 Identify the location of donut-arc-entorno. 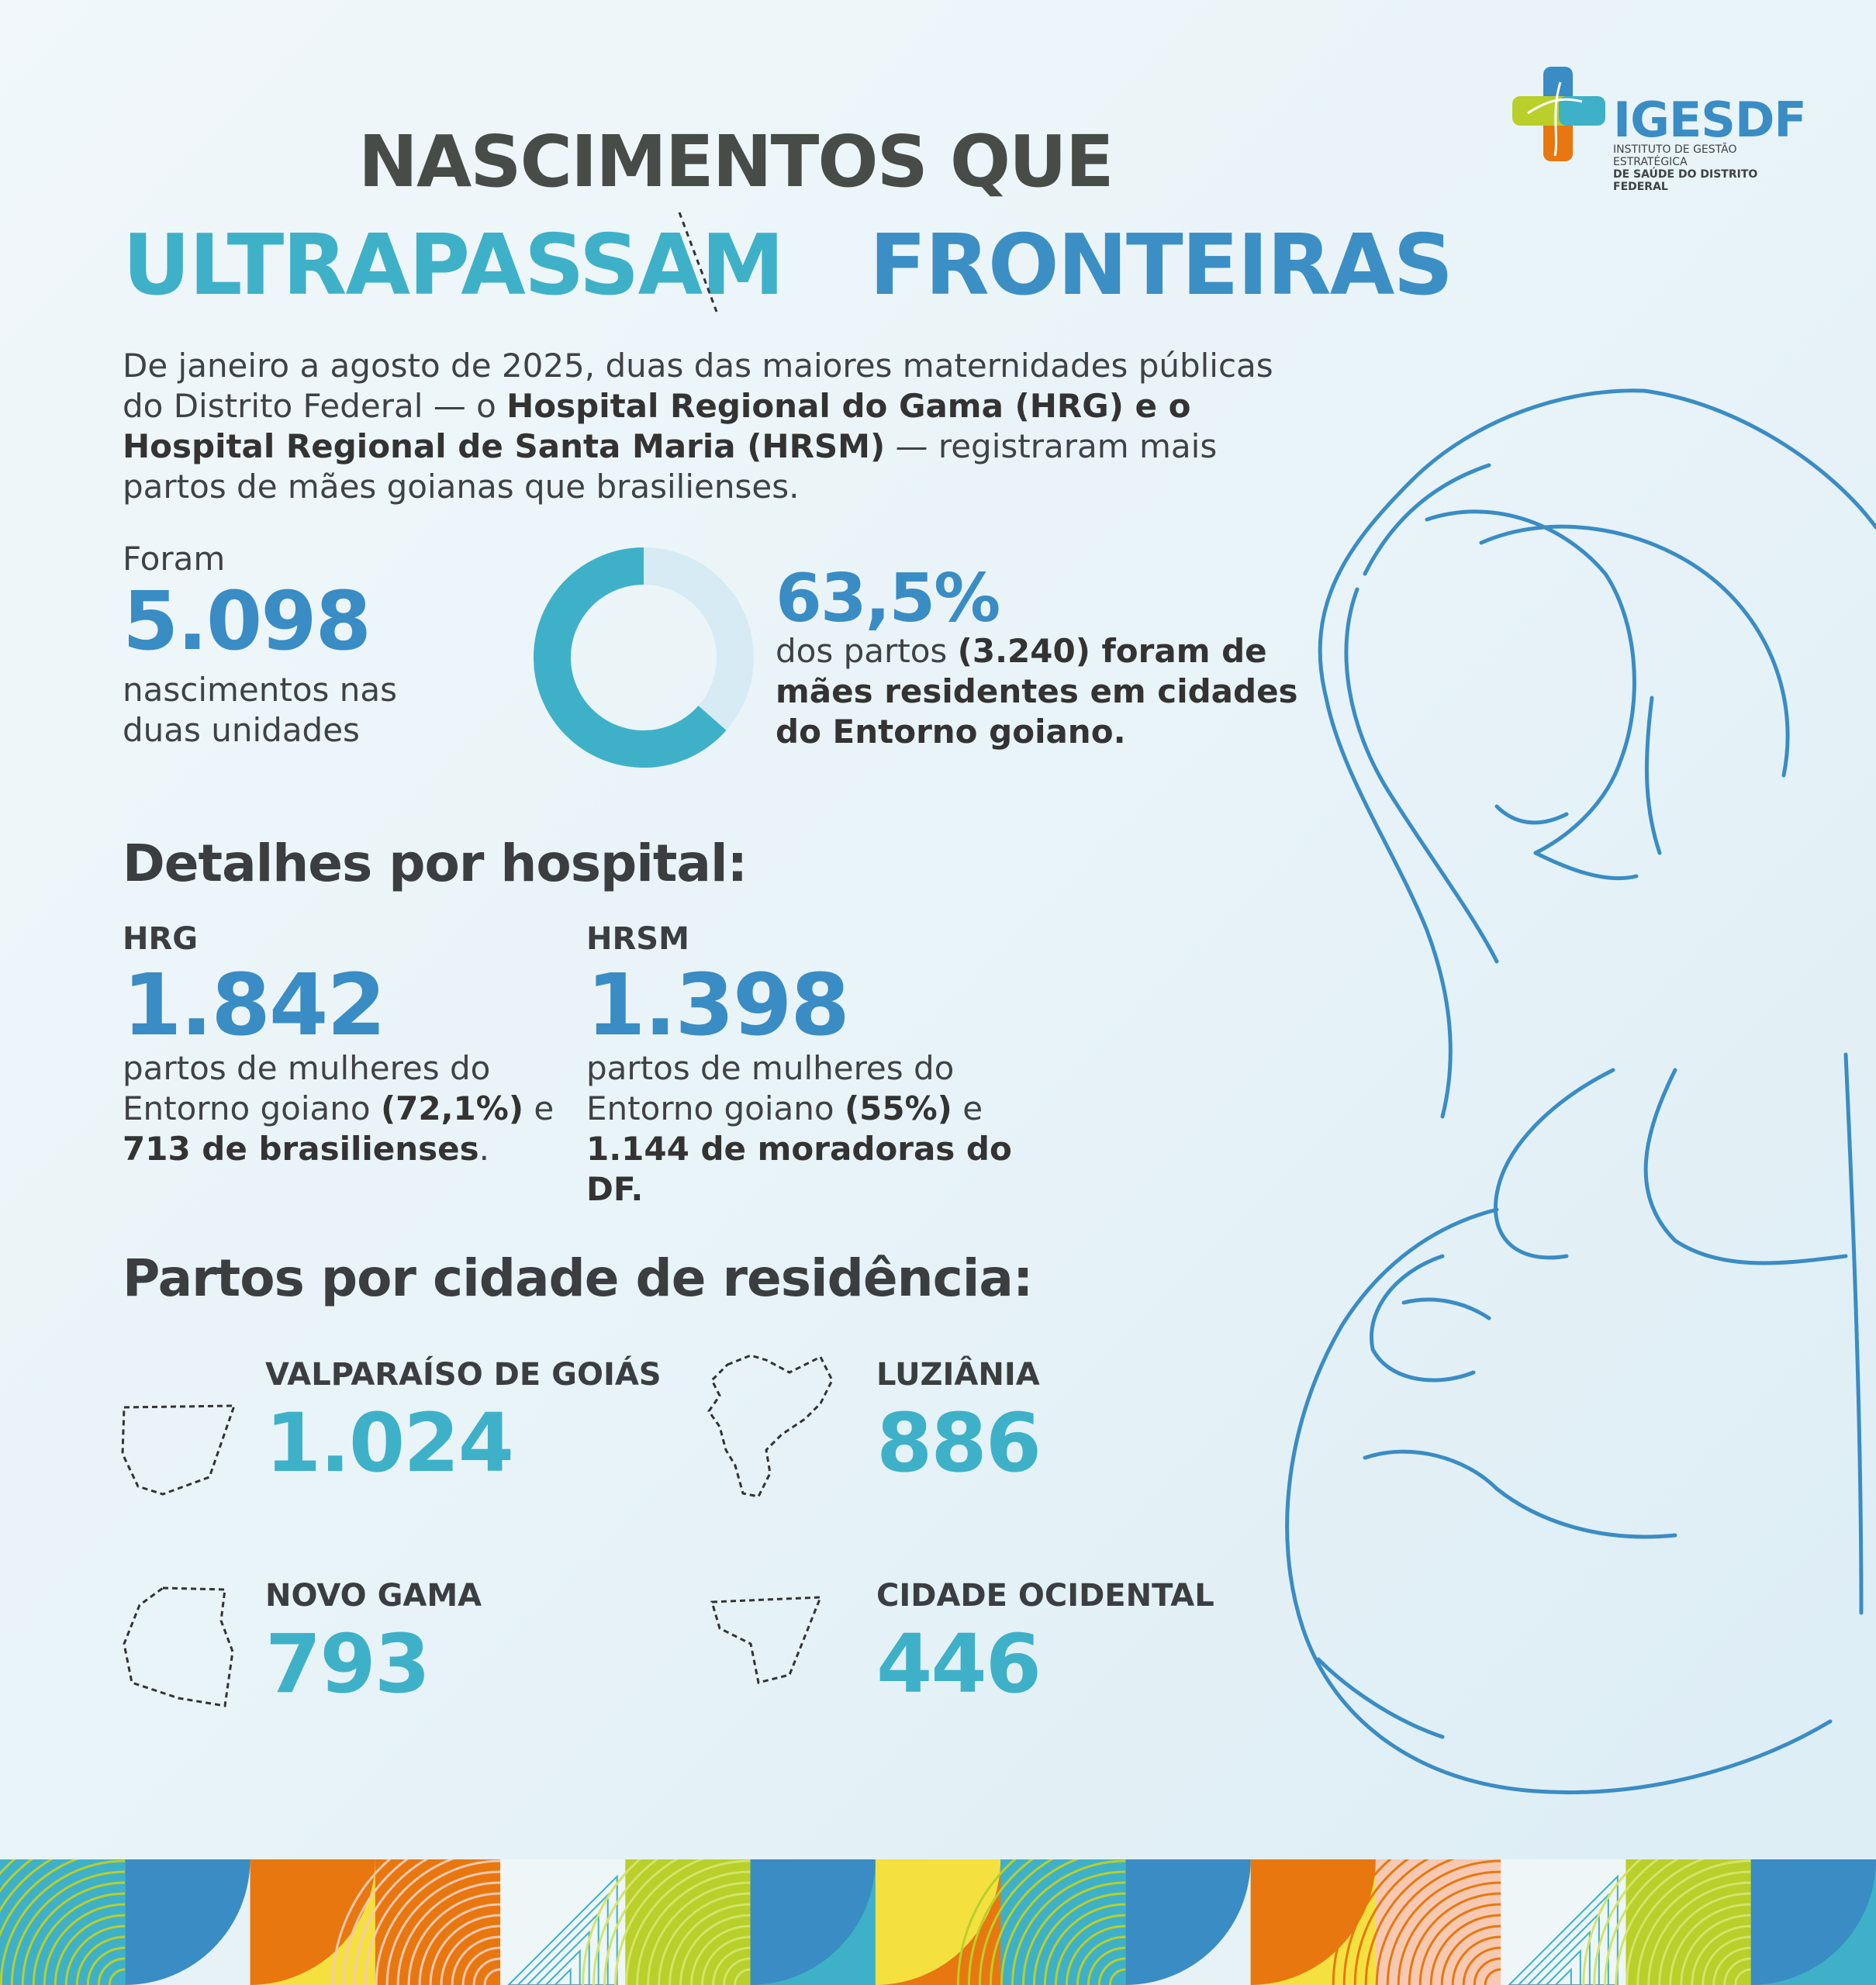
(630, 657).